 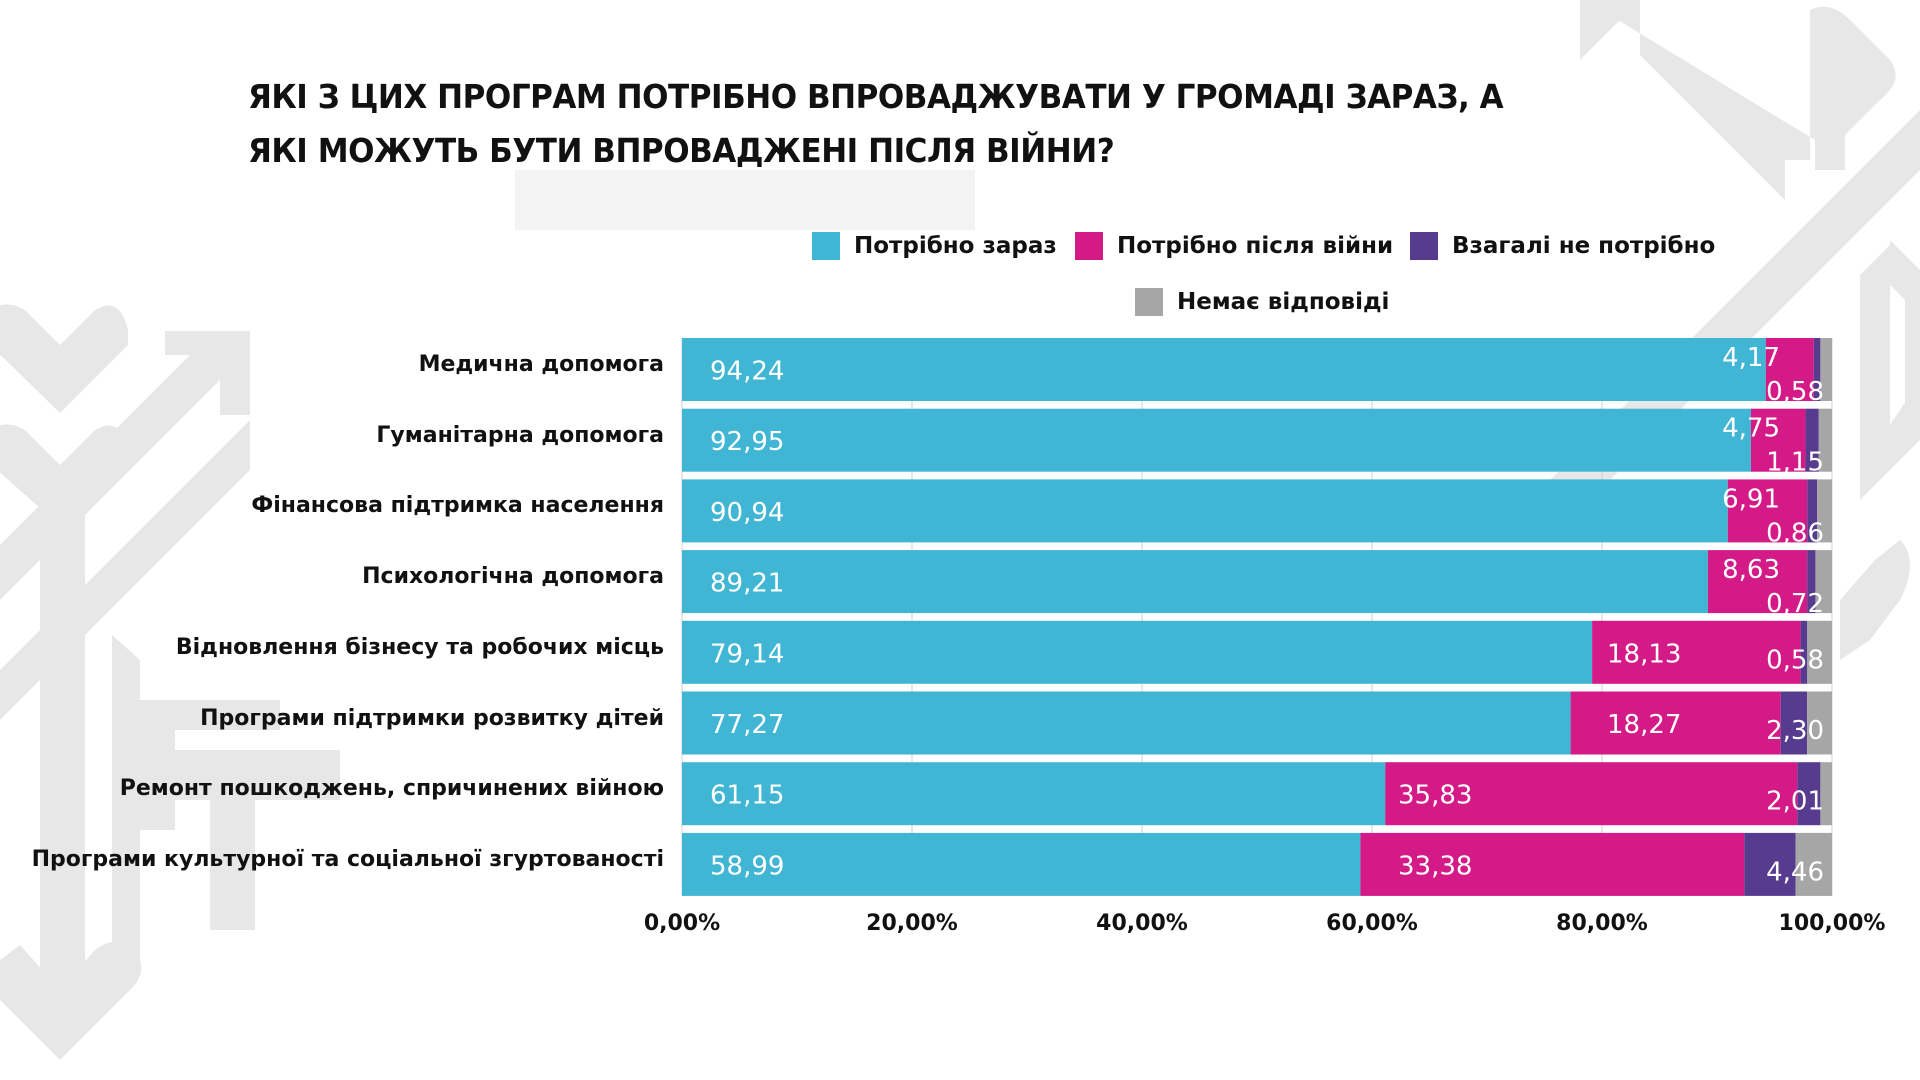 I want to click on legend-label-no-answer: Немає відповіді, so click(x=1283, y=302).